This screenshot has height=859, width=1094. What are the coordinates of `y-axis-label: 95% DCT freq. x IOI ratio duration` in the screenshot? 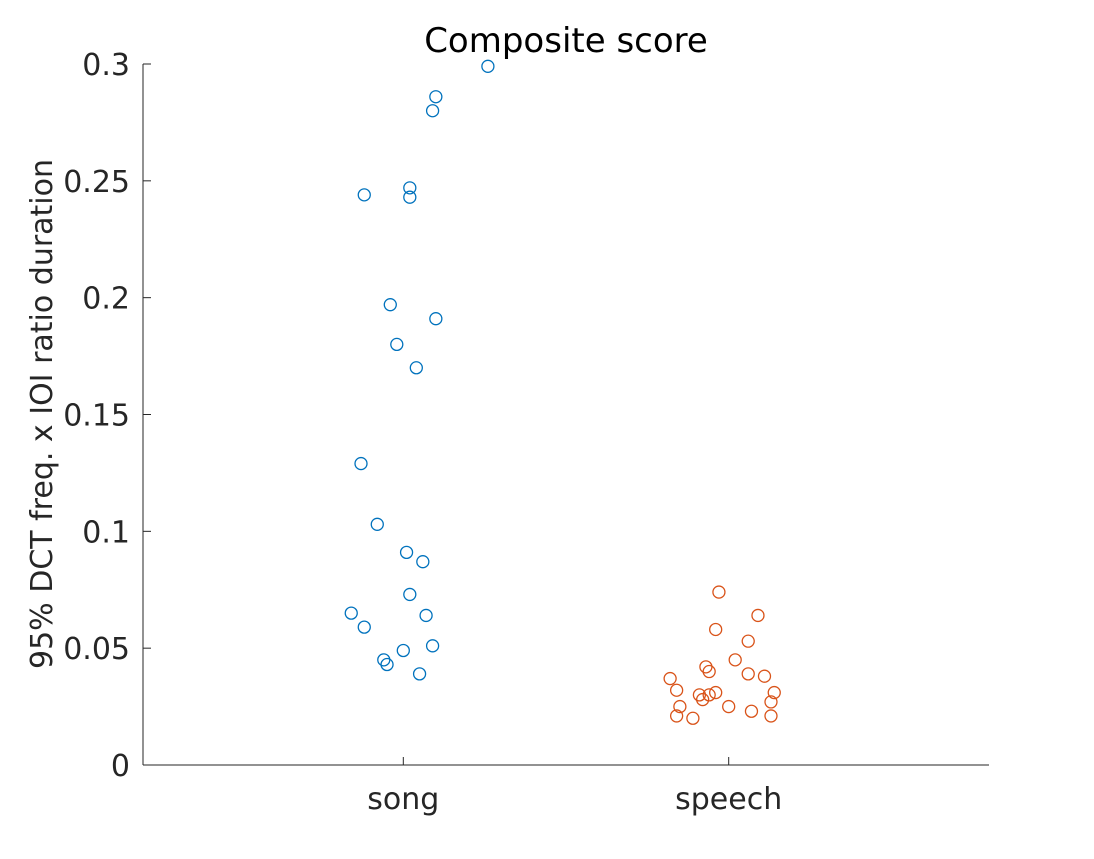 It's located at (42, 414).